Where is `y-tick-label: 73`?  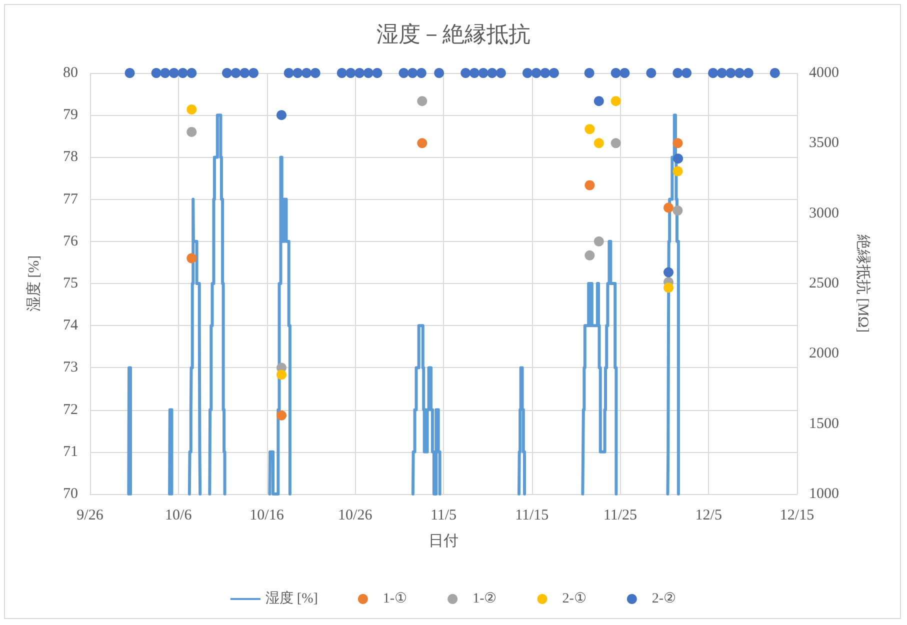
y-tick-label: 73 is located at coordinates (70, 368).